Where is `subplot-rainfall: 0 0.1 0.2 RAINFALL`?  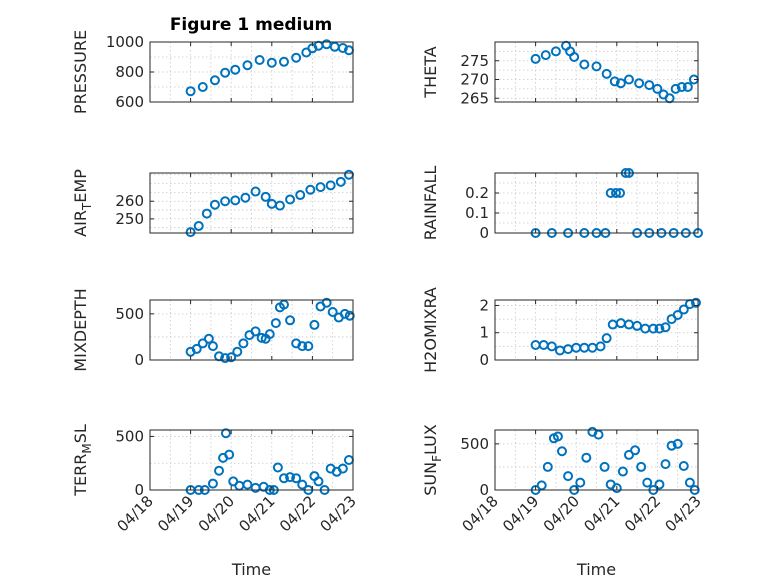
subplot-rainfall: 0 0.1 0.2 RAINFALL is located at coordinates (562, 204).